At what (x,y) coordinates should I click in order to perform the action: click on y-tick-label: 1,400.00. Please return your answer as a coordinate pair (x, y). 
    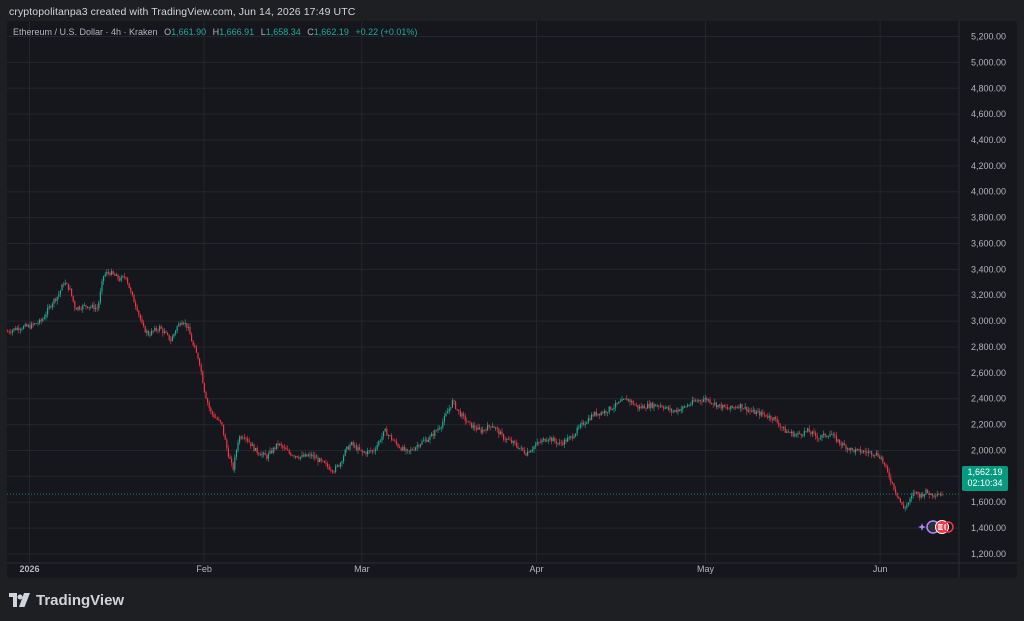
    Looking at the image, I should click on (988, 528).